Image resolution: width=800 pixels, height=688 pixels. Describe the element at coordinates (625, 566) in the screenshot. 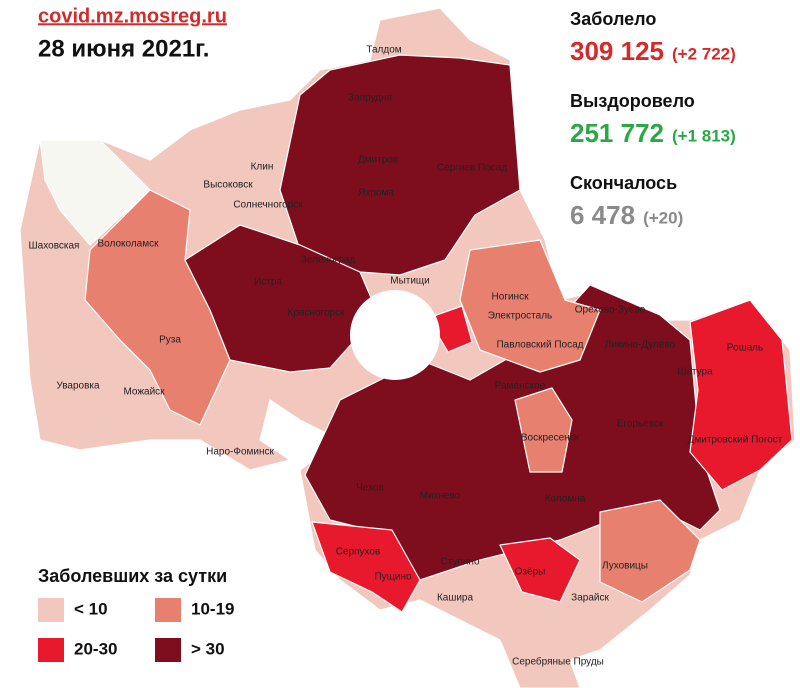

I see `city-label: Луховицы` at that location.